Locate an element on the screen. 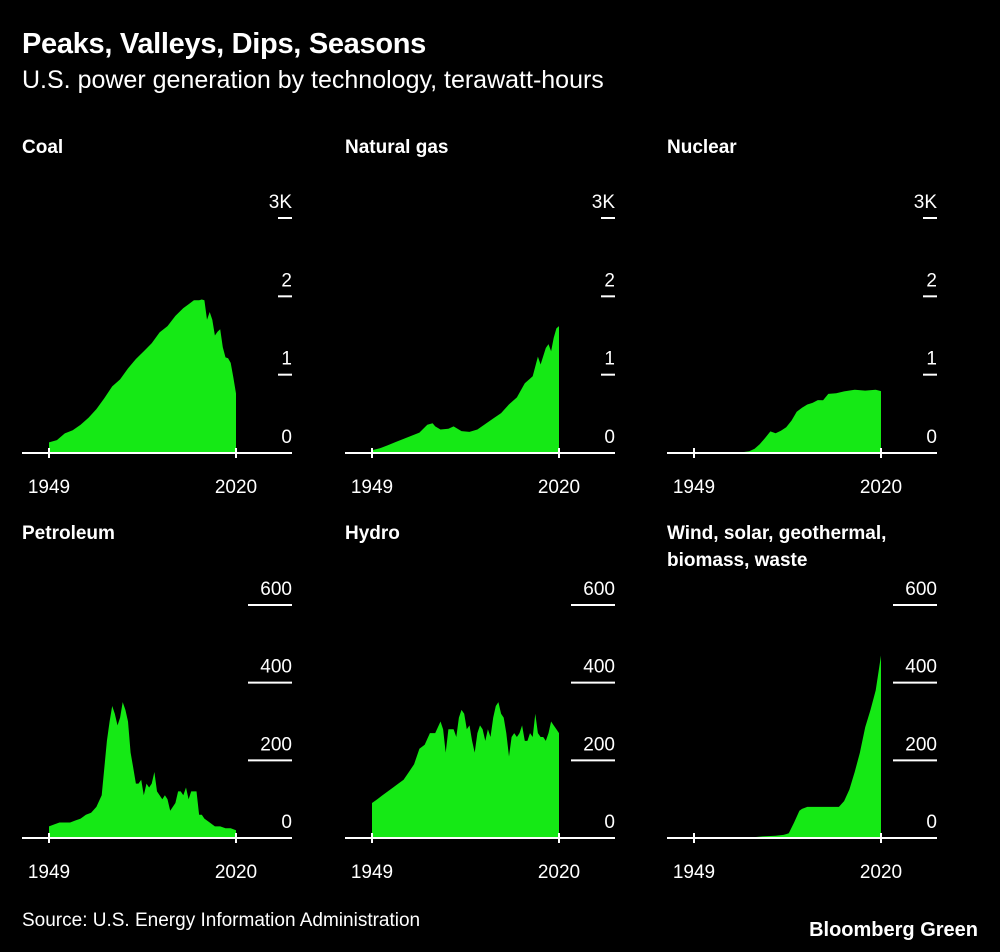  panel-title: Natural gas is located at coordinates (396, 147).